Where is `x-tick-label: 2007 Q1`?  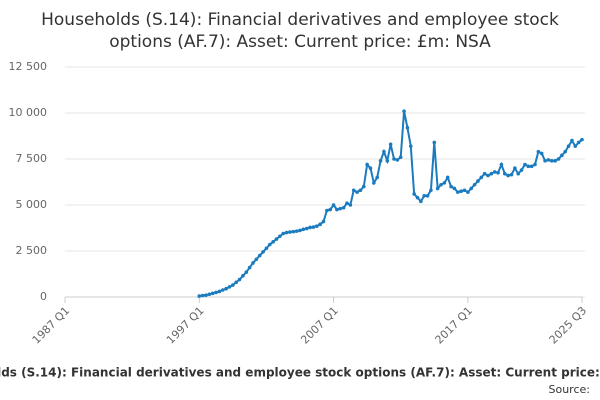
x-tick-label: 2007 Q1 is located at coordinates (319, 325).